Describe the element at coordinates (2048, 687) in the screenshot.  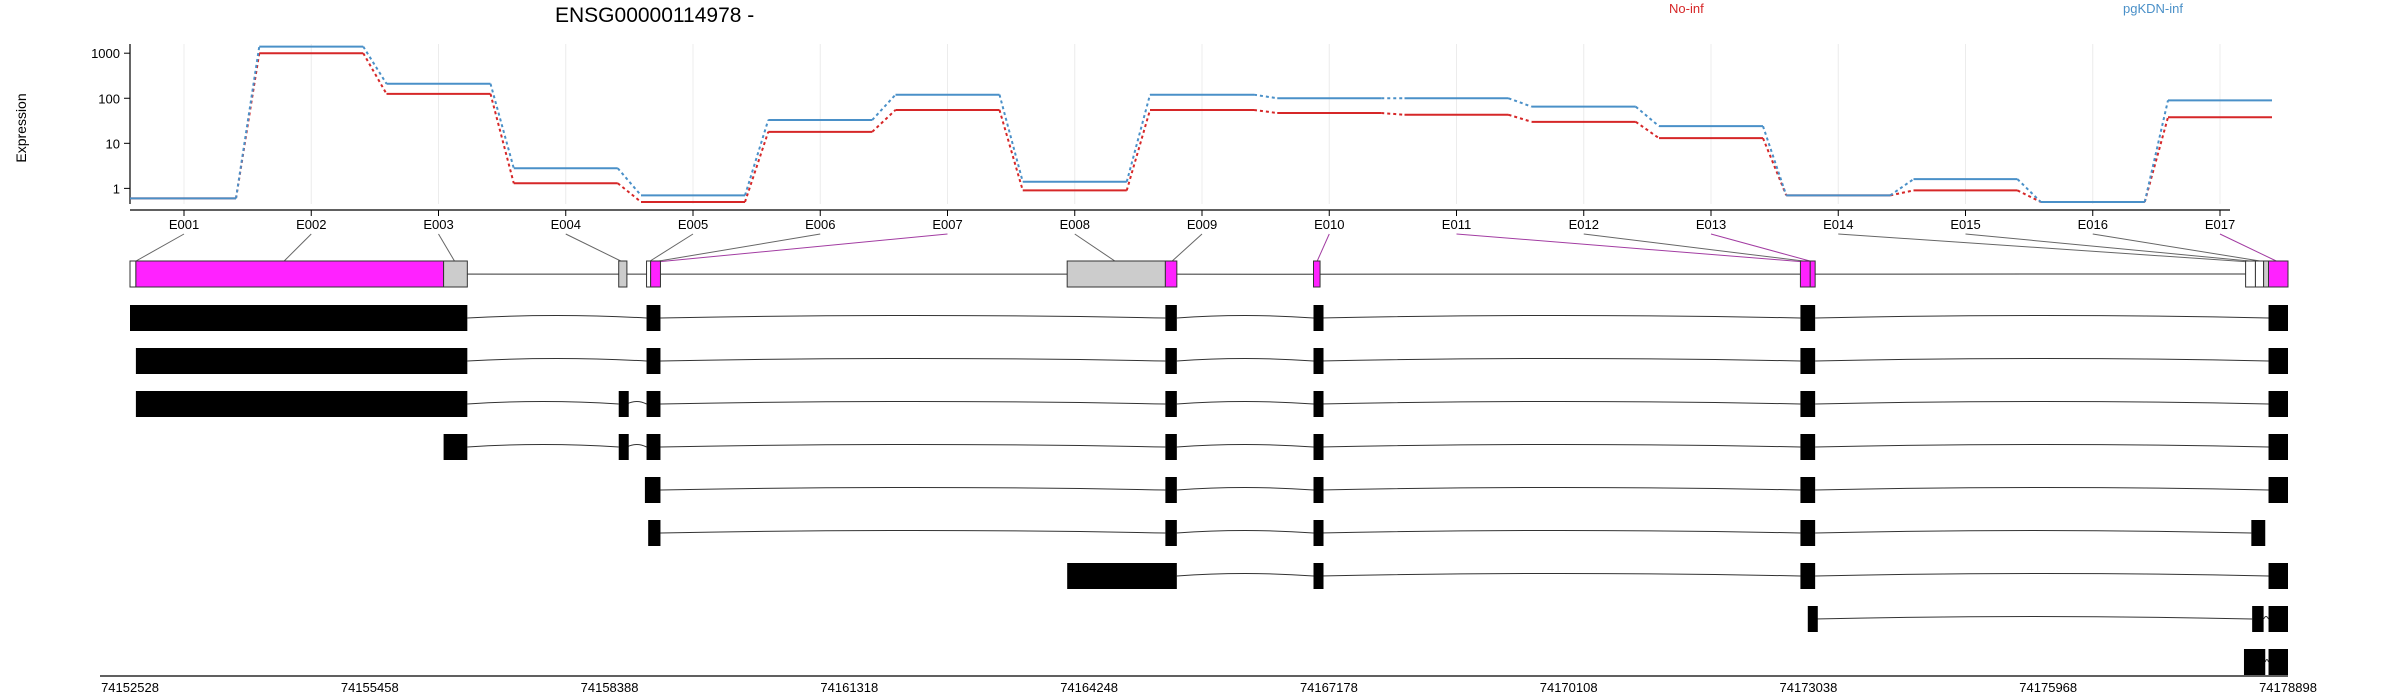
I see `genomic-tick-label-8: 74175968` at that location.